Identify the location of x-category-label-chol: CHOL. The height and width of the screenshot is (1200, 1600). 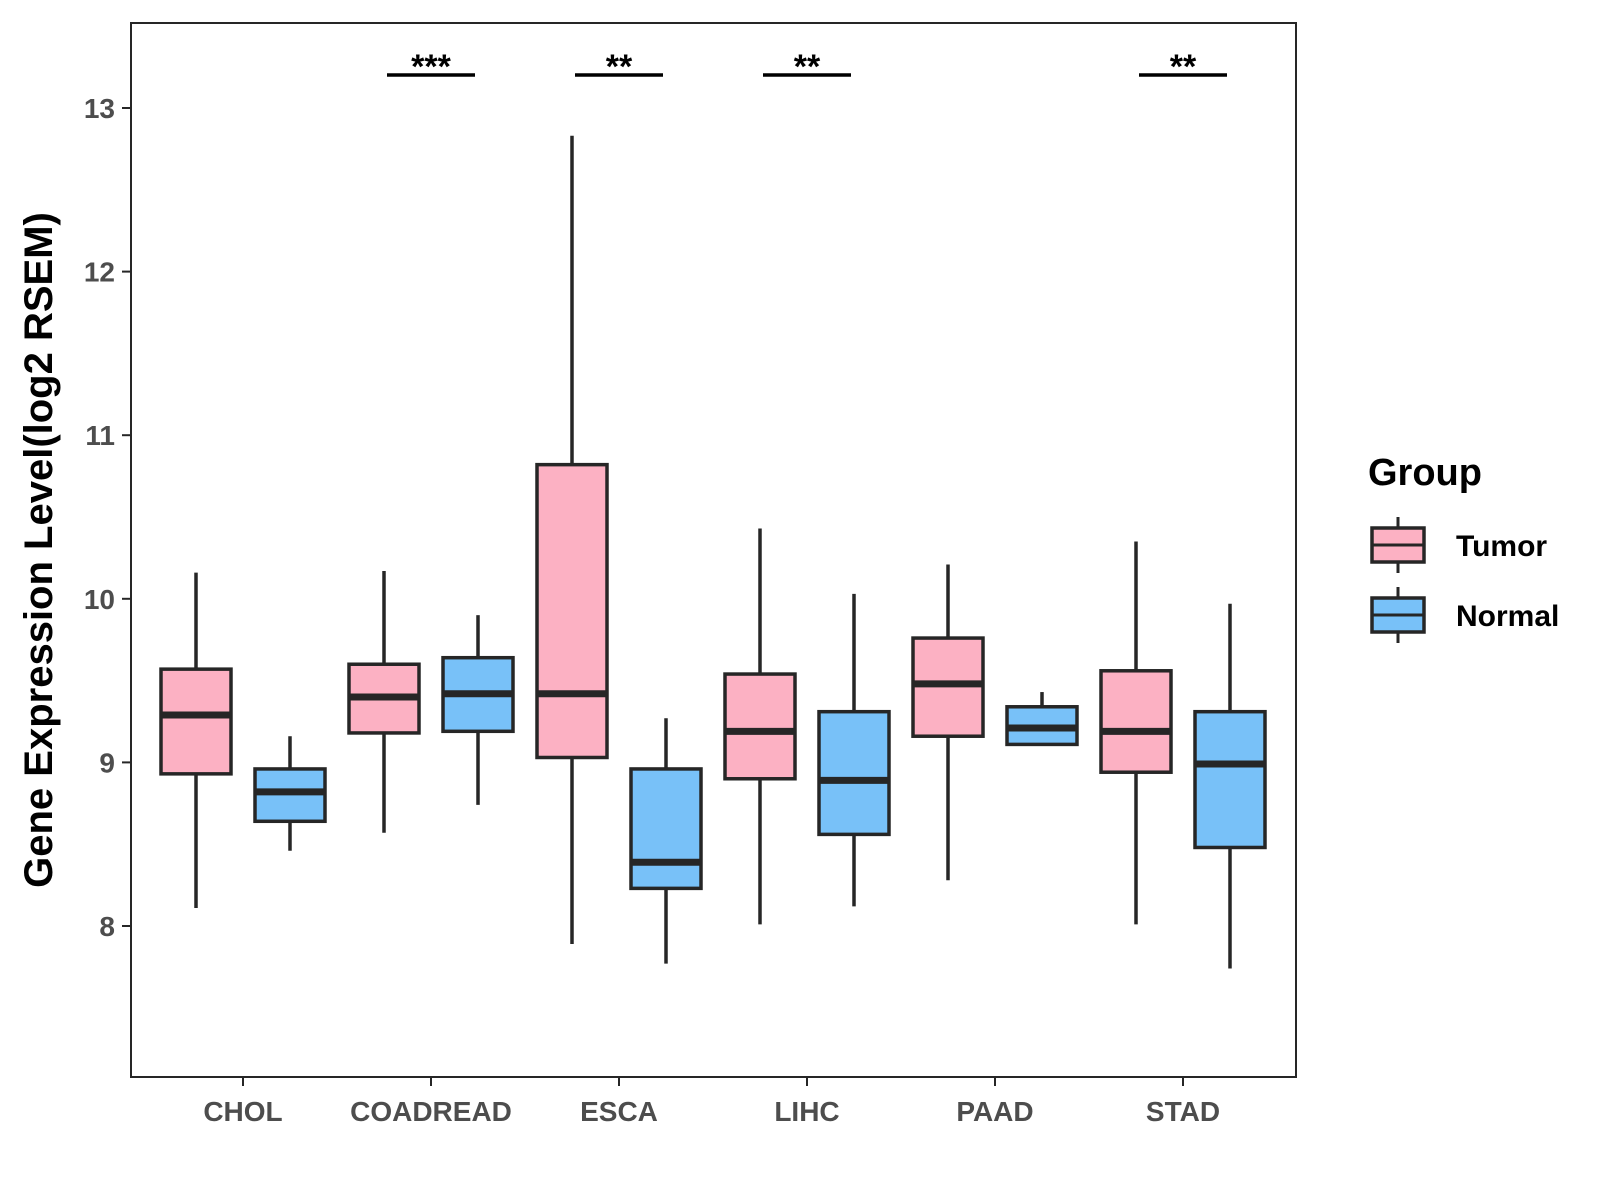
(242, 1111).